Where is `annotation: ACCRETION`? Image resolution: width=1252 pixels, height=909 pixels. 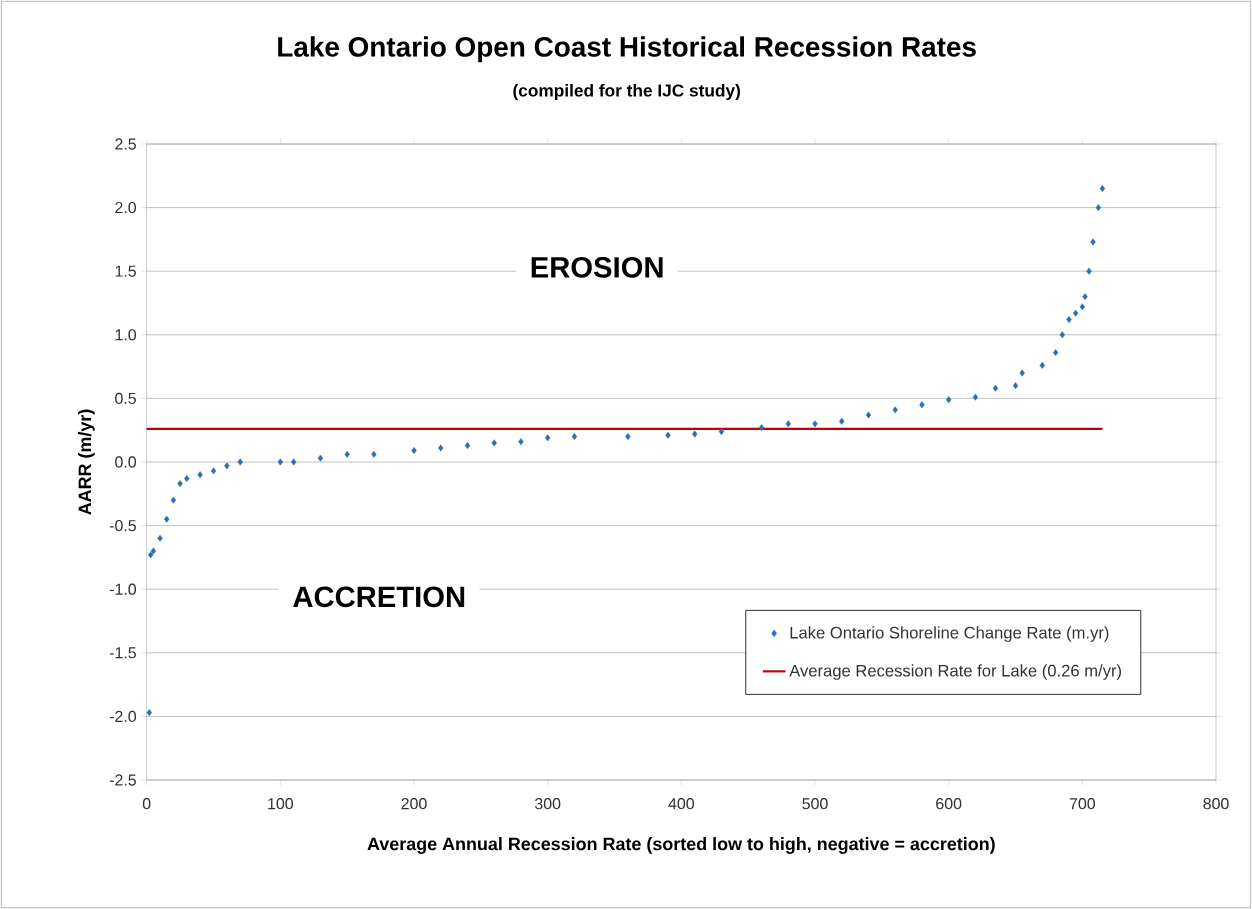 annotation: ACCRETION is located at coordinates (379, 597).